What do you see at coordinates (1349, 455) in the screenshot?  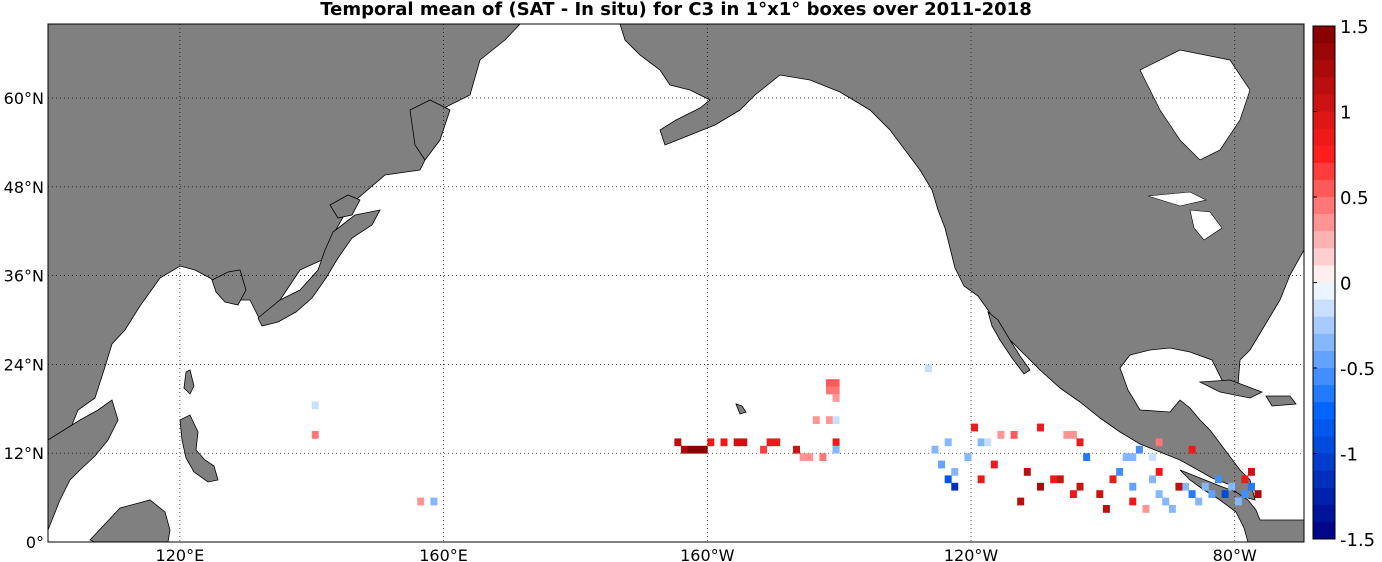 I see `colorbar-tick-label: -1` at bounding box center [1349, 455].